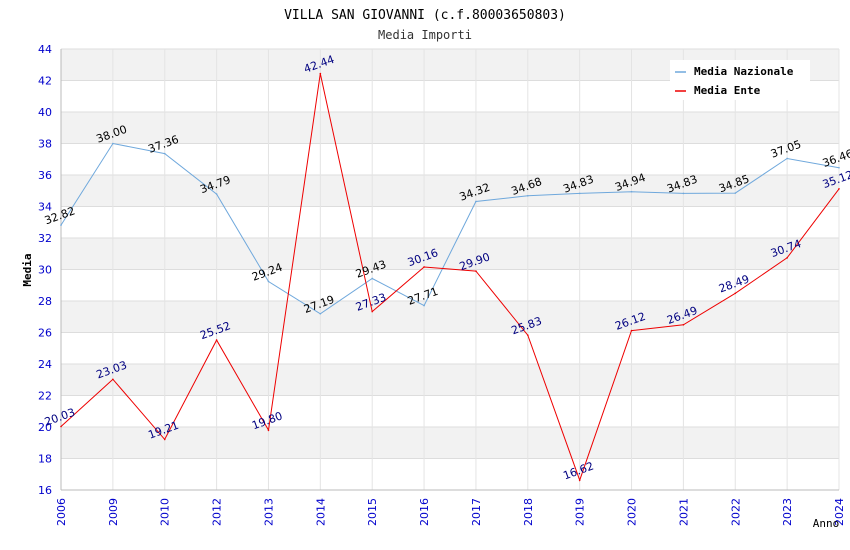 This screenshot has width=850, height=550. Describe the element at coordinates (45, 396) in the screenshot. I see `y-tick-label: 22` at that location.